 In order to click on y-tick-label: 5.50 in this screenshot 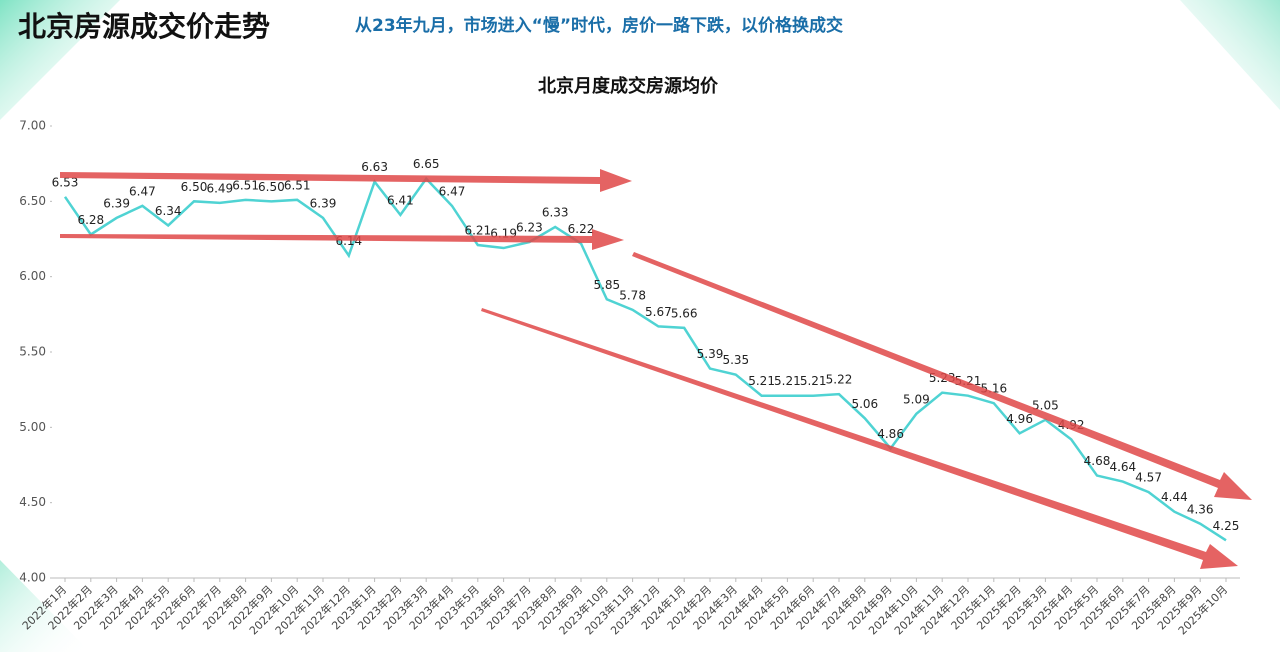, I will do `click(32, 352)`.